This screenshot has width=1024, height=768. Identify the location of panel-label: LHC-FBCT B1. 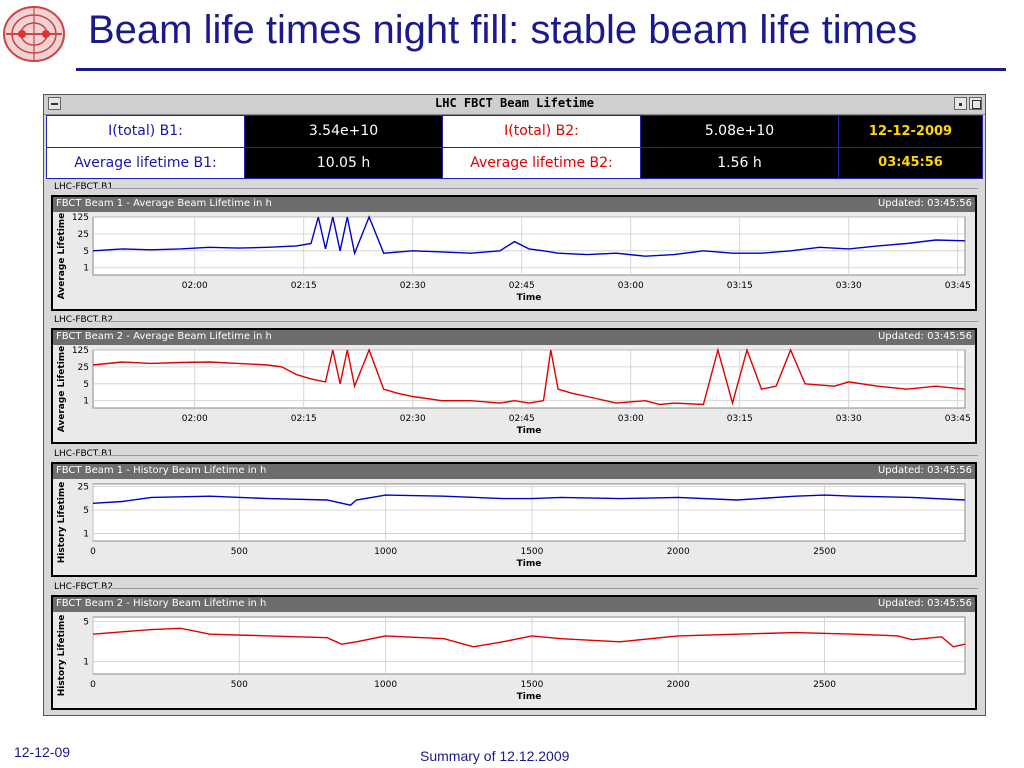
(84, 187).